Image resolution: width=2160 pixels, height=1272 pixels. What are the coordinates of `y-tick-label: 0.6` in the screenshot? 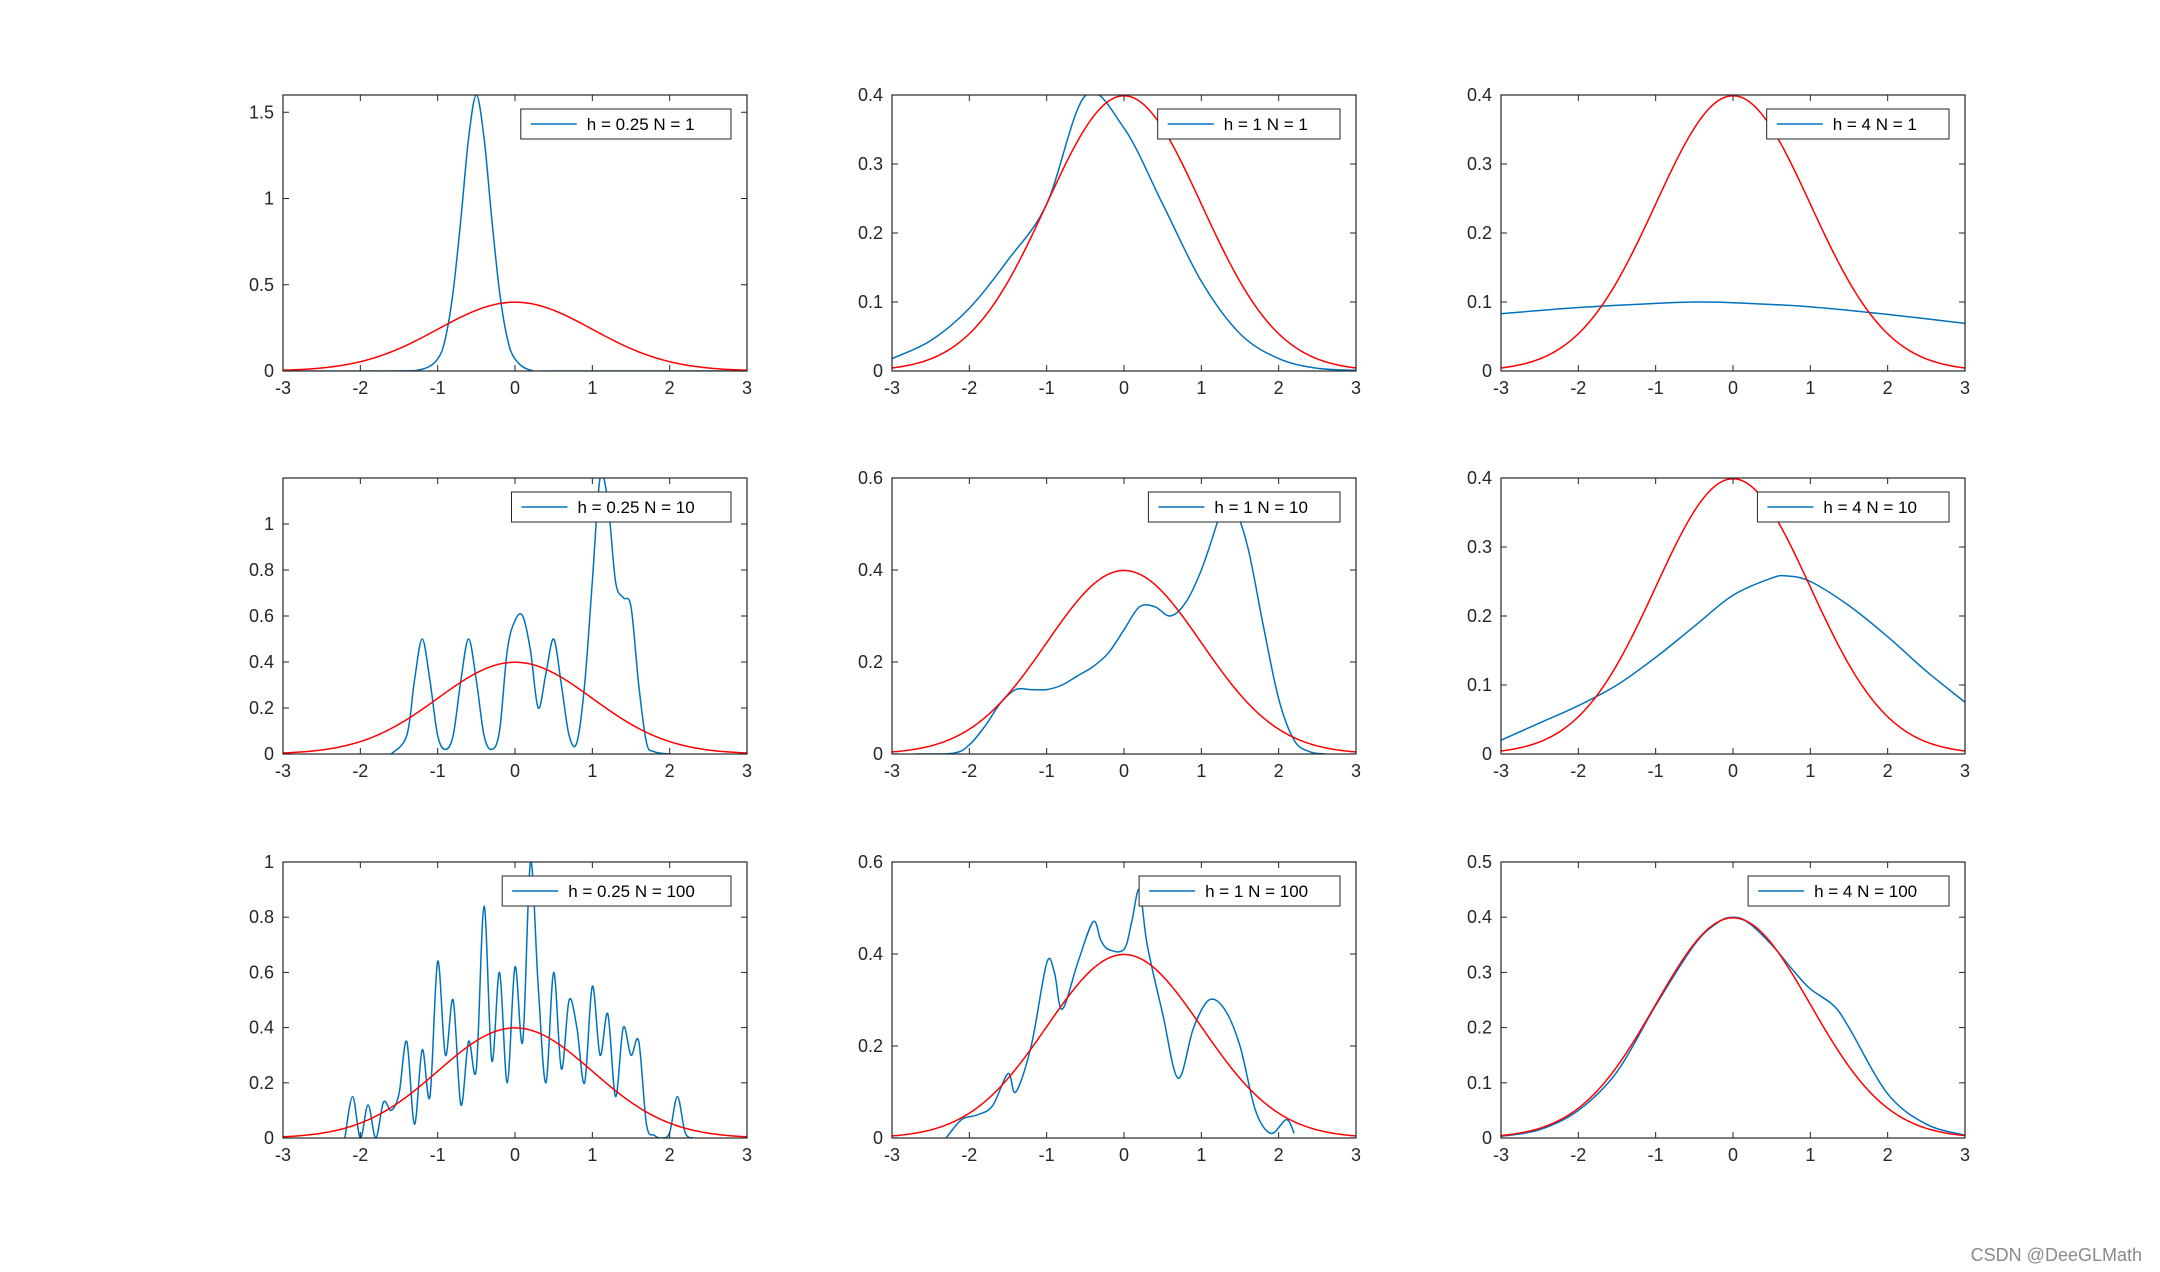 It's located at (870, 478).